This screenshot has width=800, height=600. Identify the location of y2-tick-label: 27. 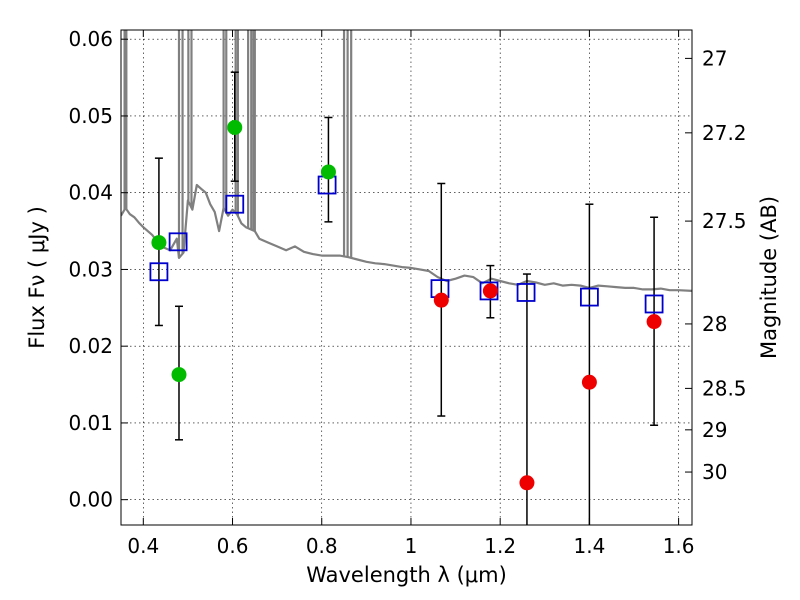
(714, 58).